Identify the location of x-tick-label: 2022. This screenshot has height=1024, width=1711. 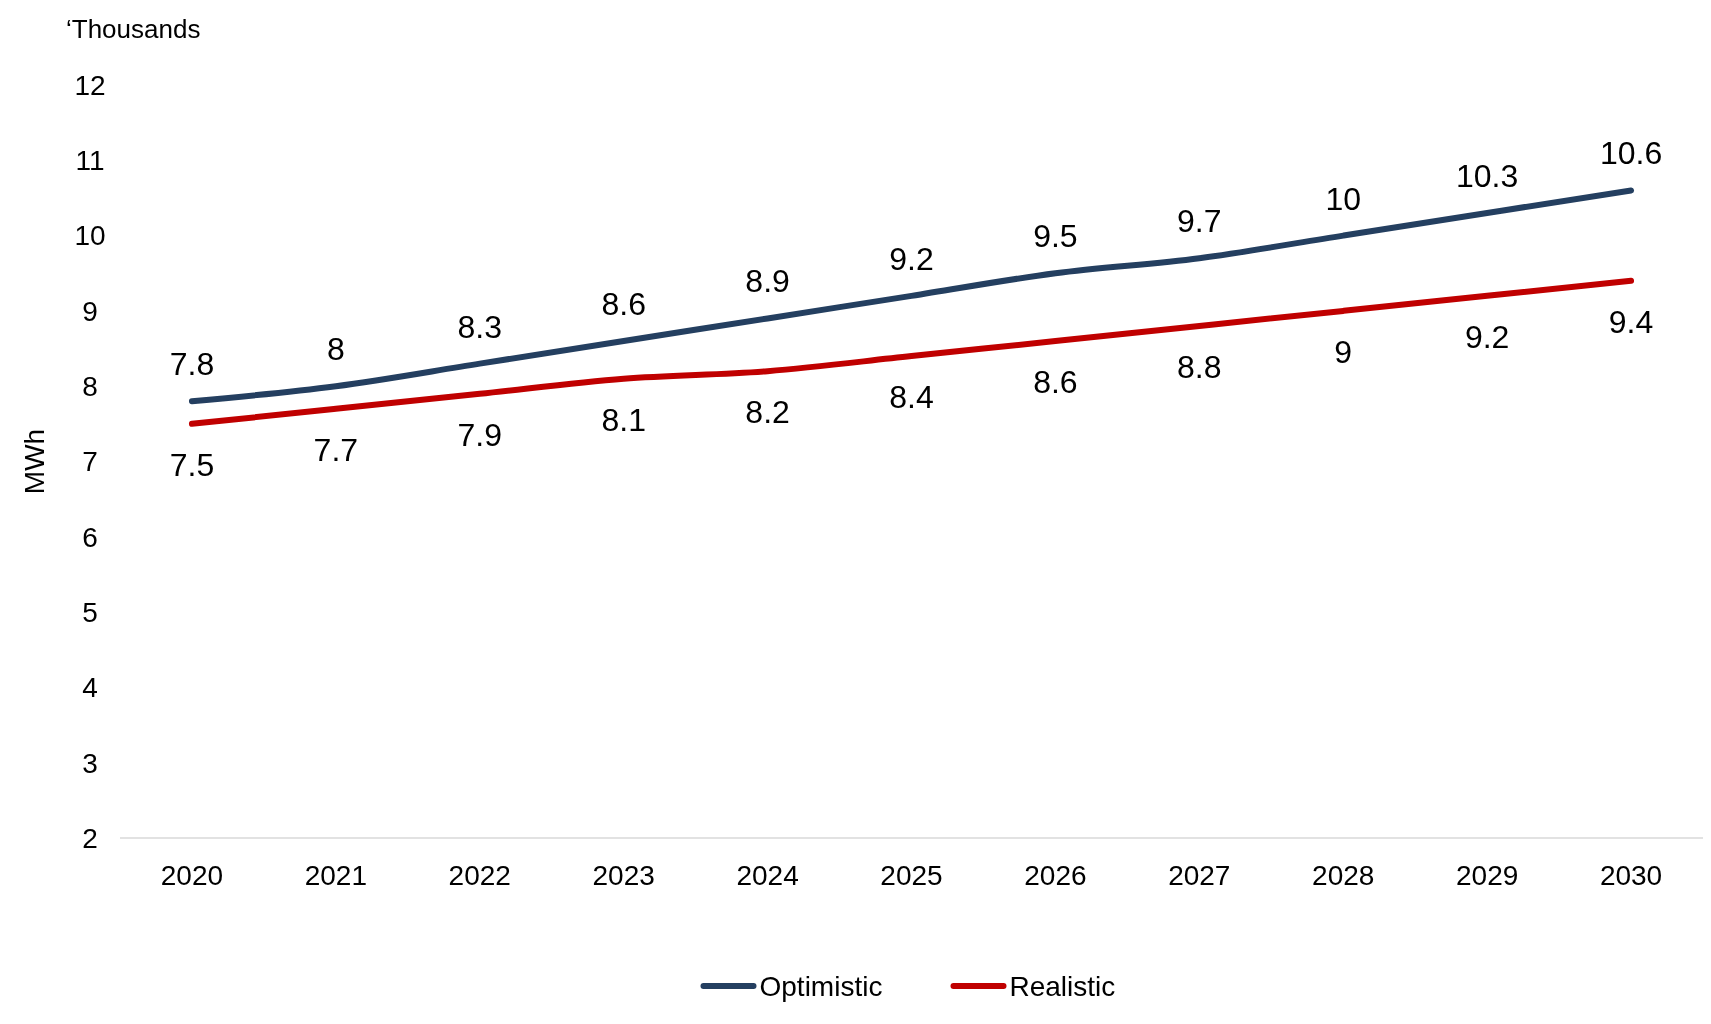
(479, 875).